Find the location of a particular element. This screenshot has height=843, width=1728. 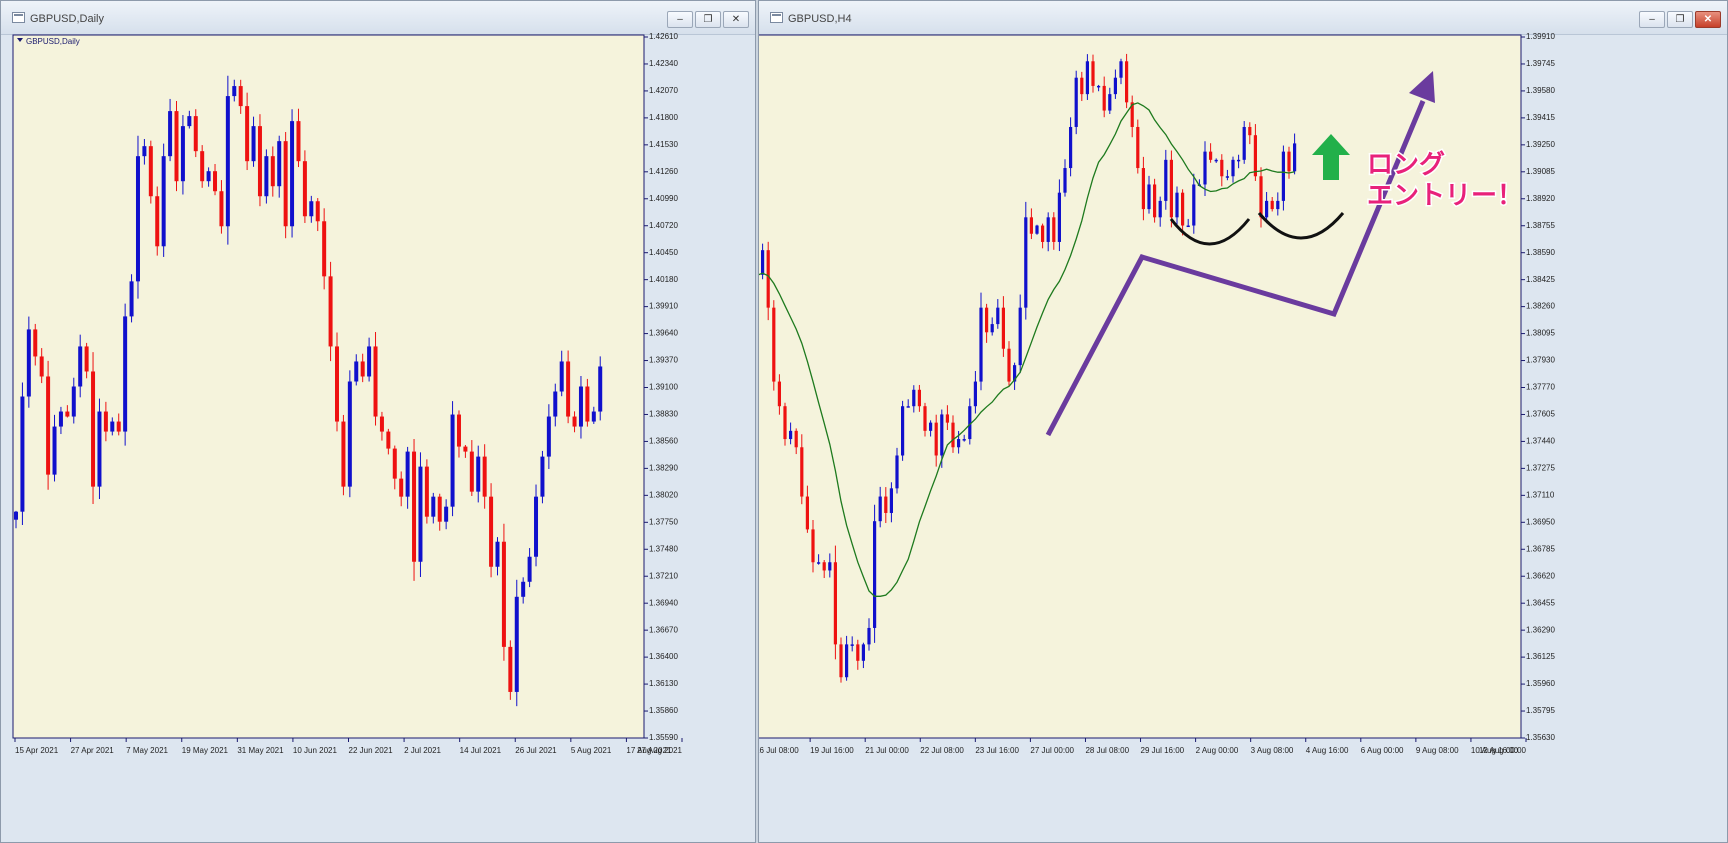

y-tick-label: 1.37210 is located at coordinates (663, 575).